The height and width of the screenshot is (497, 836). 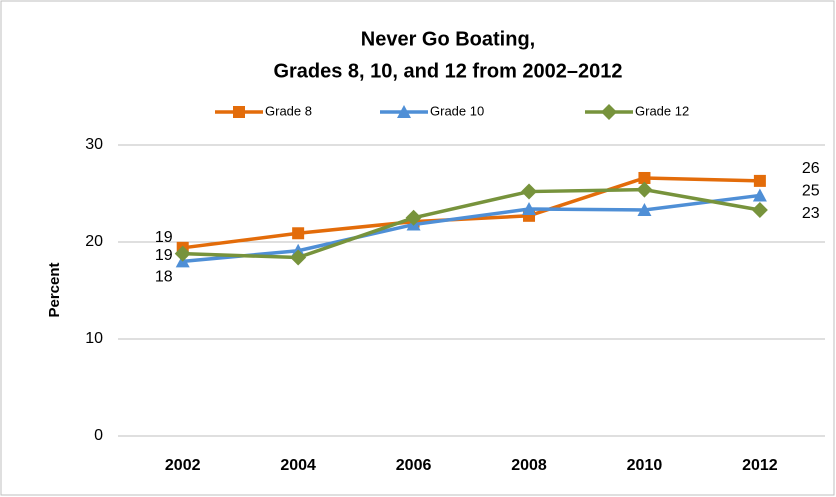 What do you see at coordinates (94, 144) in the screenshot?
I see `y-tick-label: 30` at bounding box center [94, 144].